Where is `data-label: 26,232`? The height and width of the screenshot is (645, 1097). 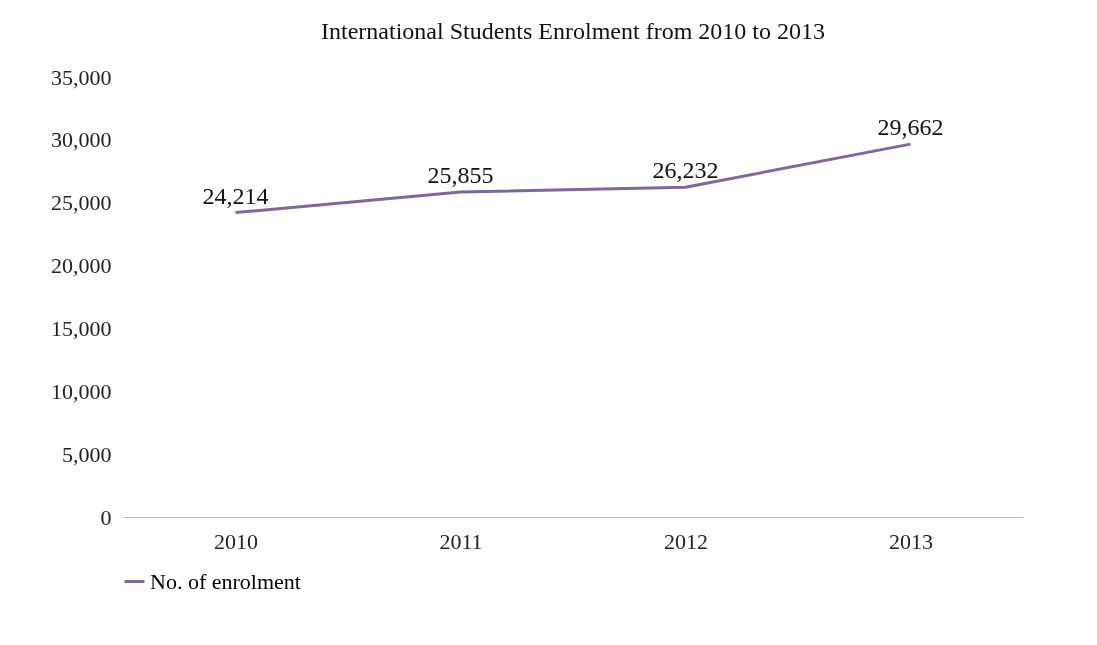 data-label: 26,232 is located at coordinates (685, 170).